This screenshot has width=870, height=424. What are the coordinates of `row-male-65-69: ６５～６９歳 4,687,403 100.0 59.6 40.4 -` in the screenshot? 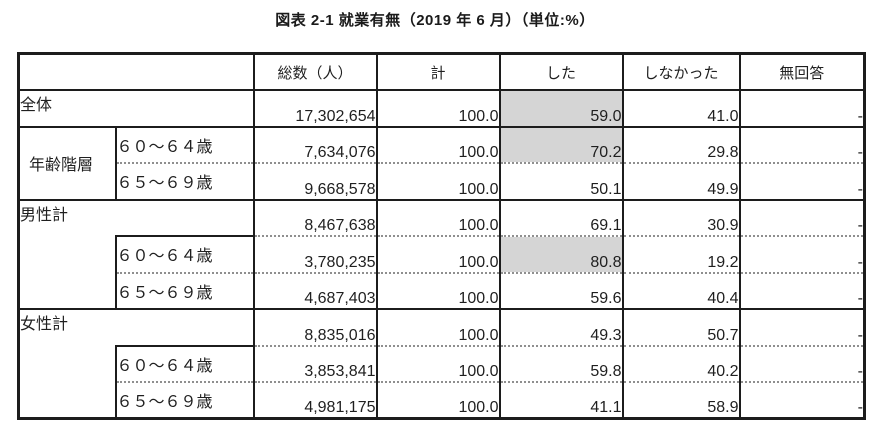 It's located at (442, 291).